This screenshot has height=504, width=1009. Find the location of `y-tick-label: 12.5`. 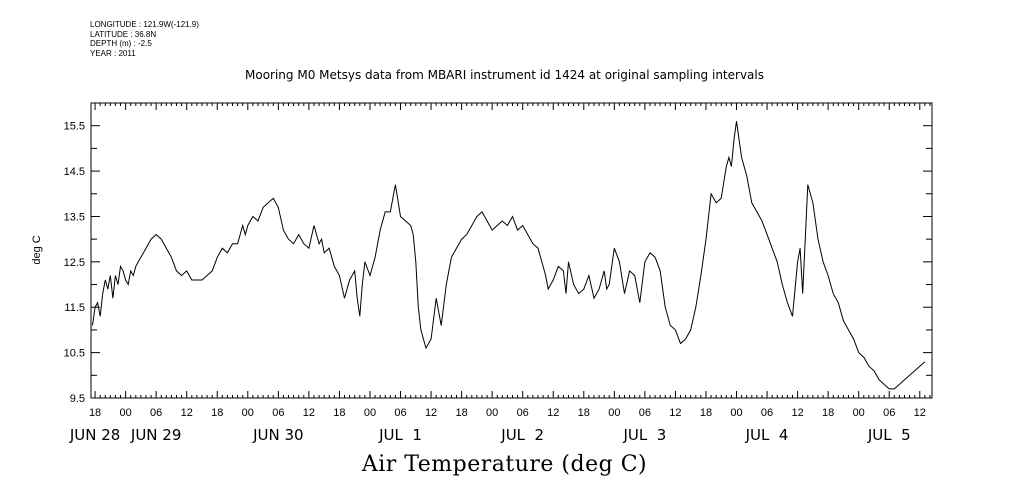

y-tick-label: 12.5 is located at coordinates (74, 263).